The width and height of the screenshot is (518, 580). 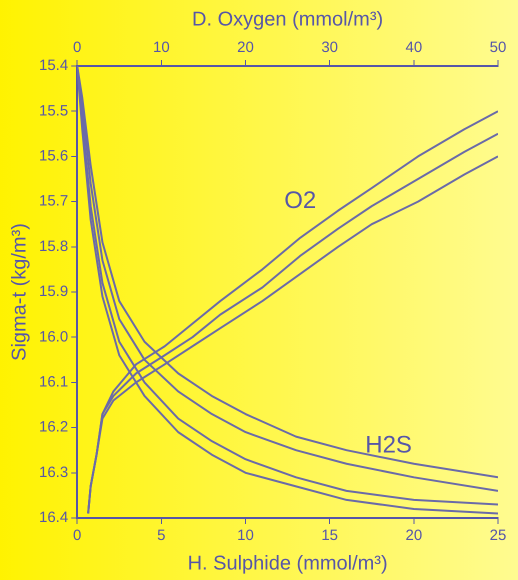 I want to click on annotation: H2S, so click(x=388, y=444).